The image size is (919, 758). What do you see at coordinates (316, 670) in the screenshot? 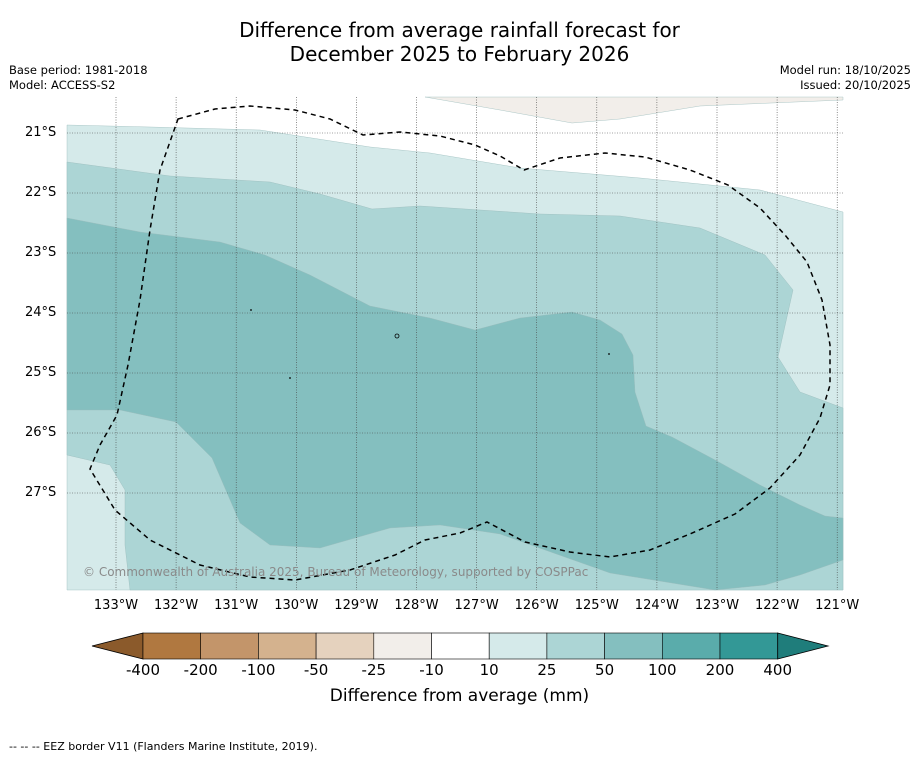
I see `colorbar-tick-label: -50` at bounding box center [316, 670].